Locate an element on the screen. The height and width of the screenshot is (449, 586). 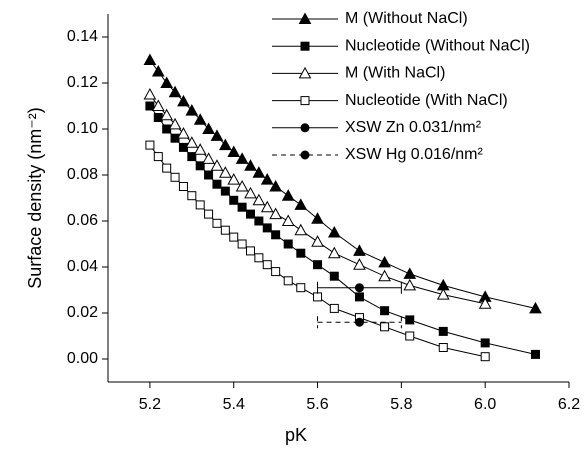
x-axis-label: pK is located at coordinates (296, 435).